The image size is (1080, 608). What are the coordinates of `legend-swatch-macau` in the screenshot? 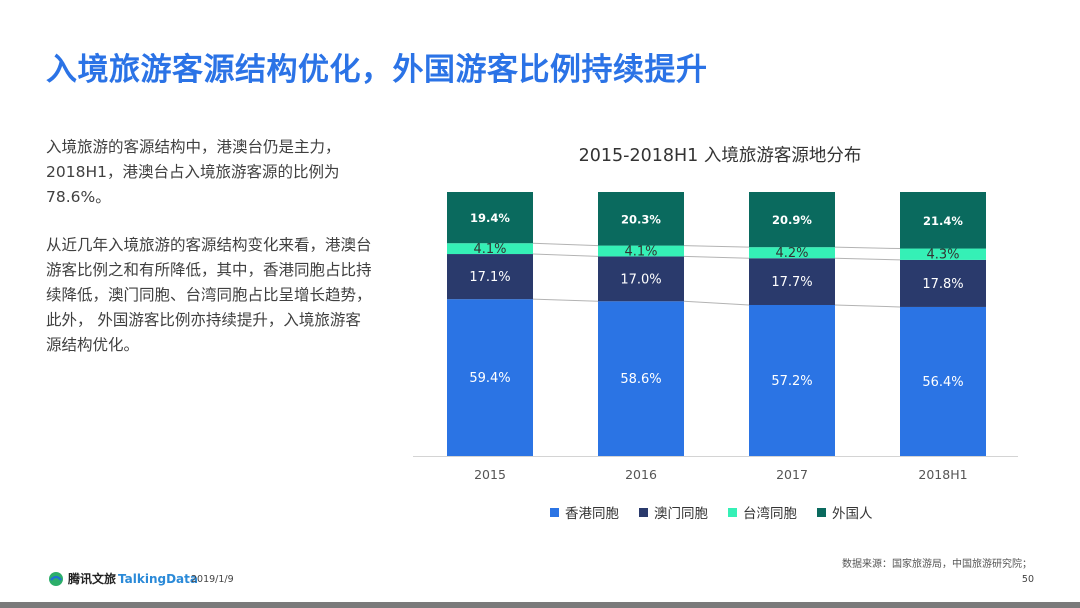 It's located at (643, 512).